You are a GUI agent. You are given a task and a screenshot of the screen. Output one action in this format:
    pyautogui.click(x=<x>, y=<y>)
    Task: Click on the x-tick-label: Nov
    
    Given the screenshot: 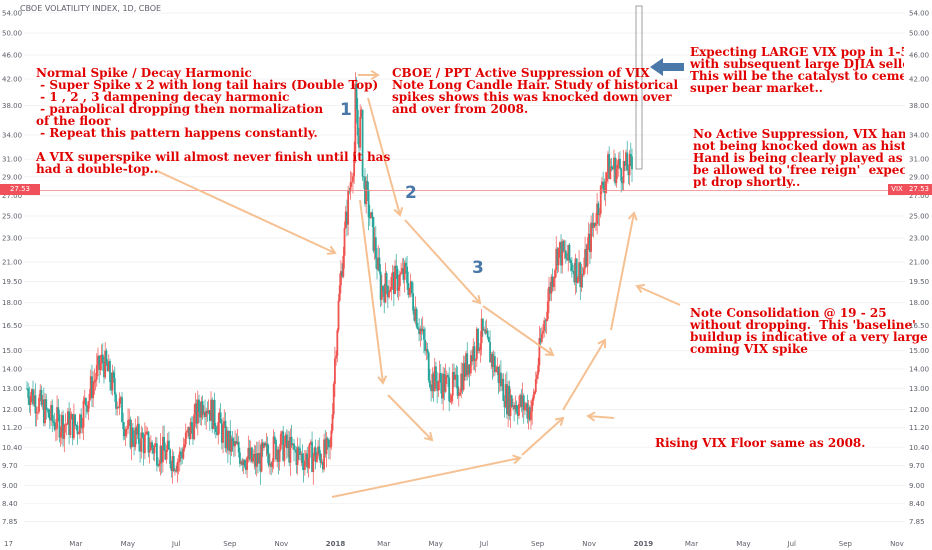 What is the action you would take?
    pyautogui.click(x=897, y=544)
    